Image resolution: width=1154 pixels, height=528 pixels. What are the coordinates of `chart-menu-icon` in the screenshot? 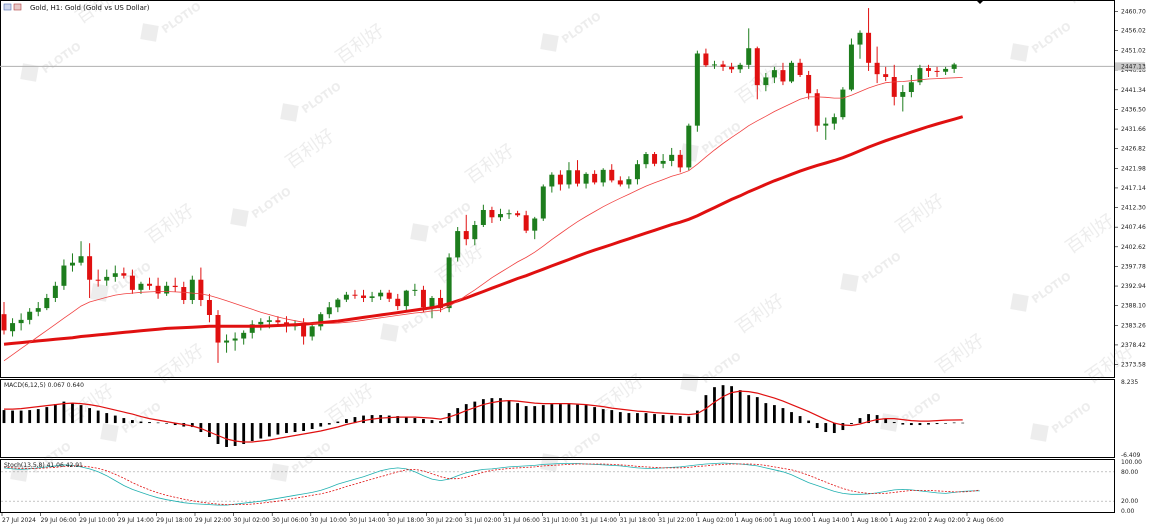 It's located at (17, 7).